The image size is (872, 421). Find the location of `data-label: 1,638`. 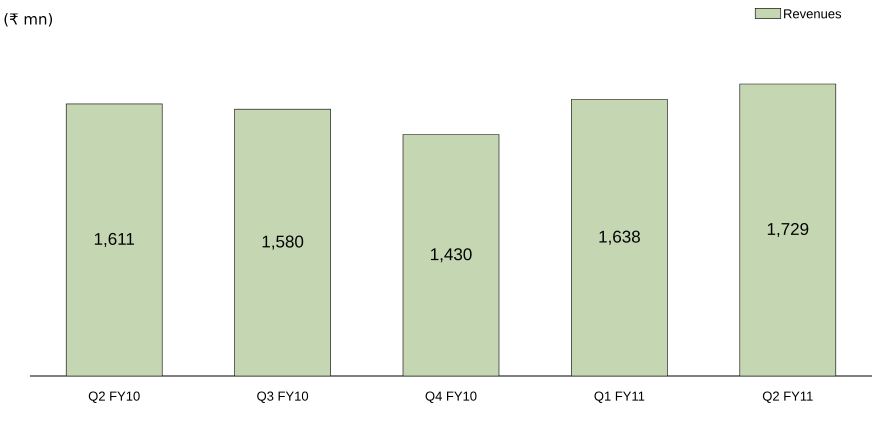

data-label: 1,638 is located at coordinates (619, 237).